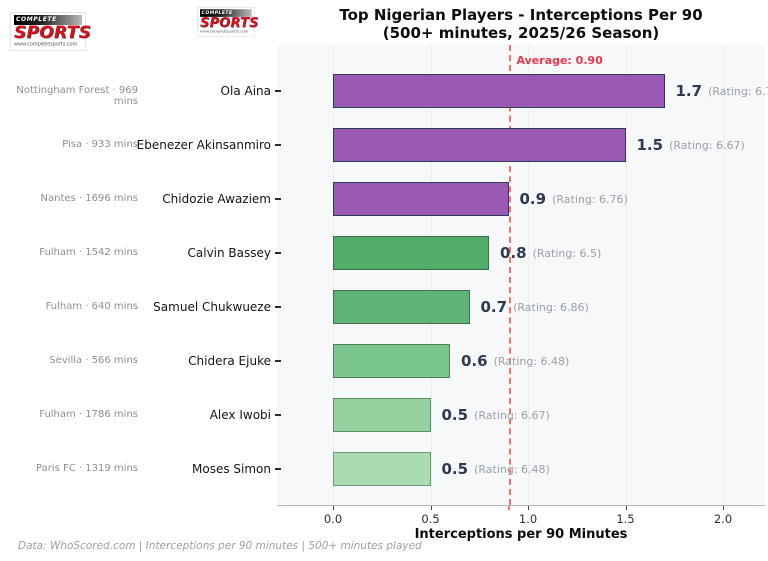 This screenshot has width=768, height=561. What do you see at coordinates (140, 199) in the screenshot?
I see `player-name-row: Chidozie Awaziem` at bounding box center [140, 199].